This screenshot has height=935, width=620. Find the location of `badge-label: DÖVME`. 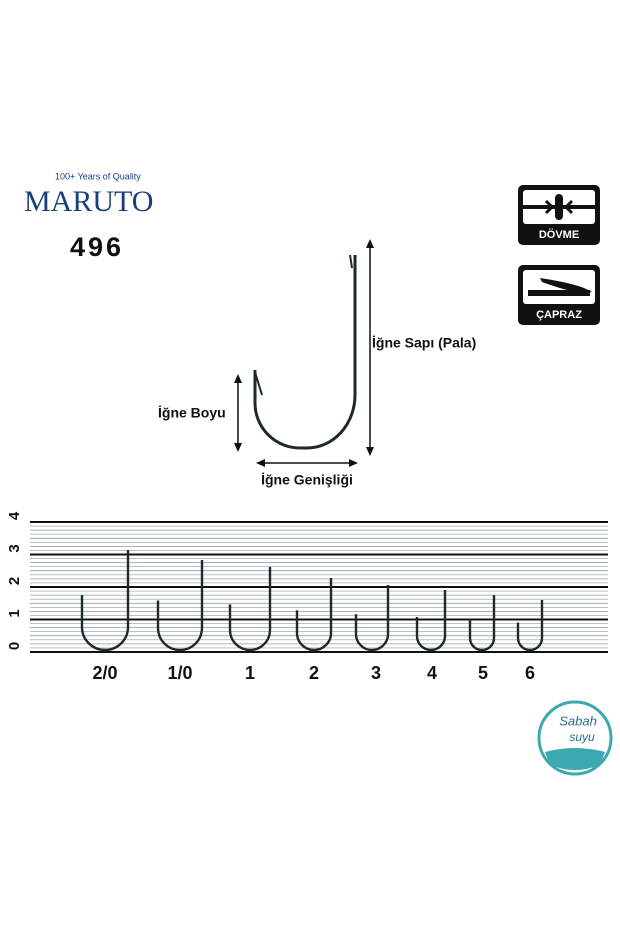

badge-label: DÖVME is located at coordinates (559, 234).